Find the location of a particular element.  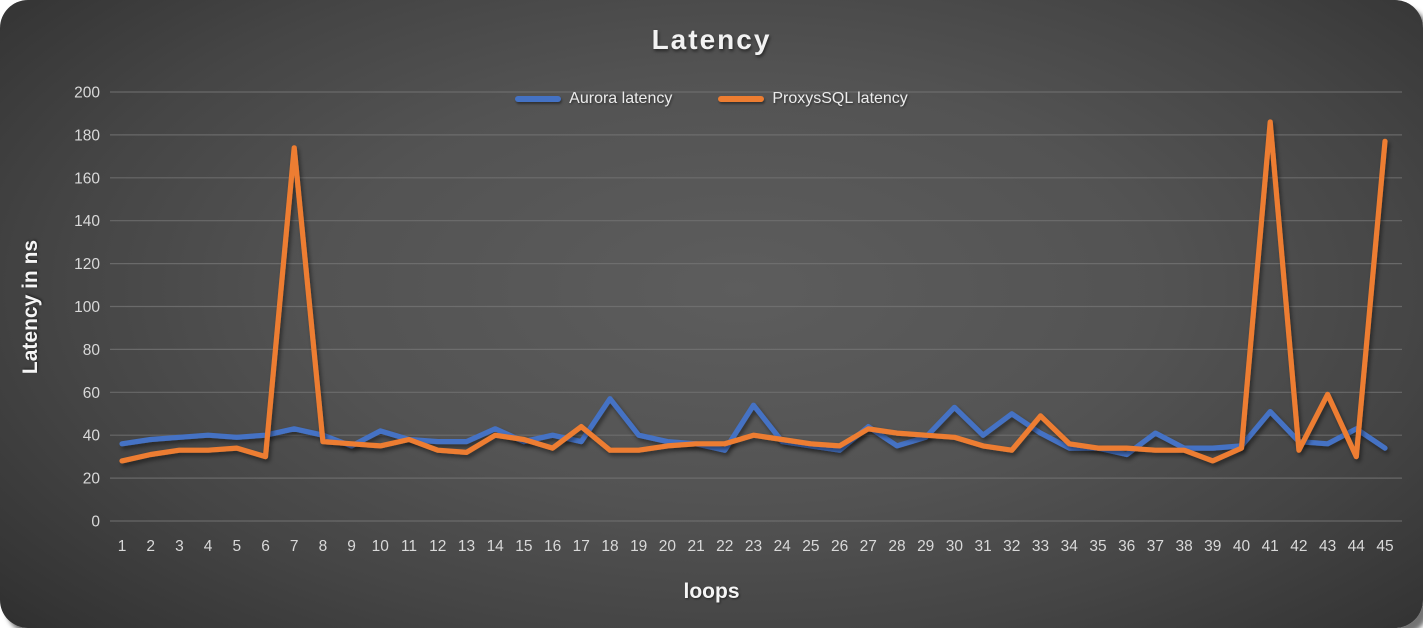

y-tick-label: 100 is located at coordinates (87, 307).